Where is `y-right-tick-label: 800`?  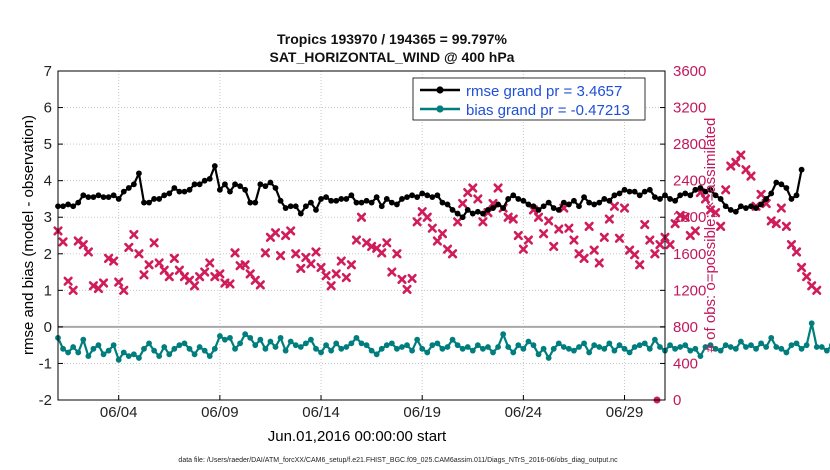
y-right-tick-label: 800 is located at coordinates (685, 327).